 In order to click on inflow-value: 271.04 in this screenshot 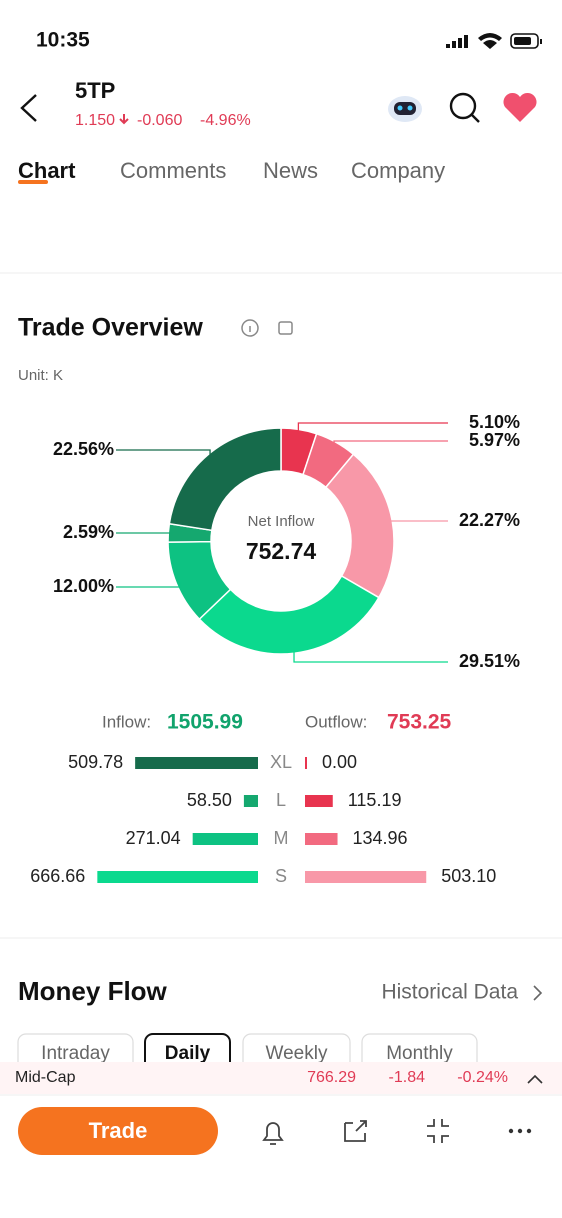, I will do `click(153, 838)`.